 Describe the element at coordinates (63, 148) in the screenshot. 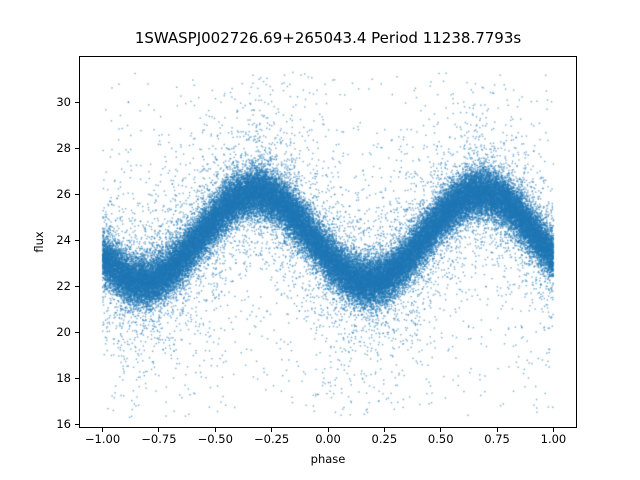

I see `y-tick-label: 28` at that location.